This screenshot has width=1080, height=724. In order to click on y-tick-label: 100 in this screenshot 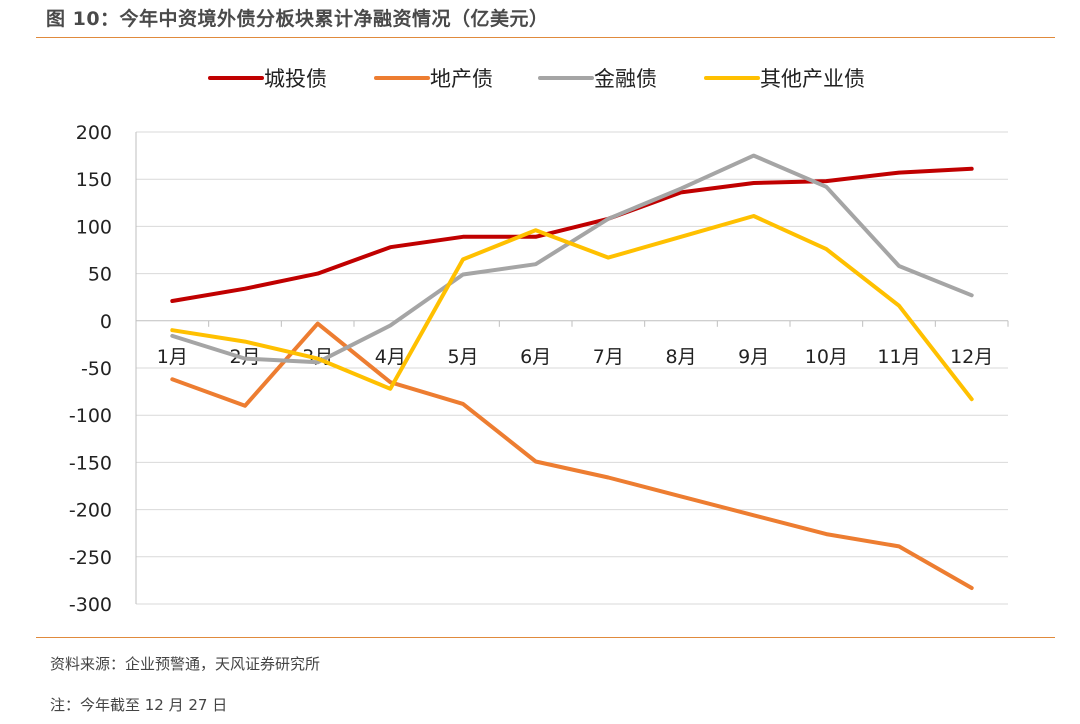, I will do `click(94, 227)`.